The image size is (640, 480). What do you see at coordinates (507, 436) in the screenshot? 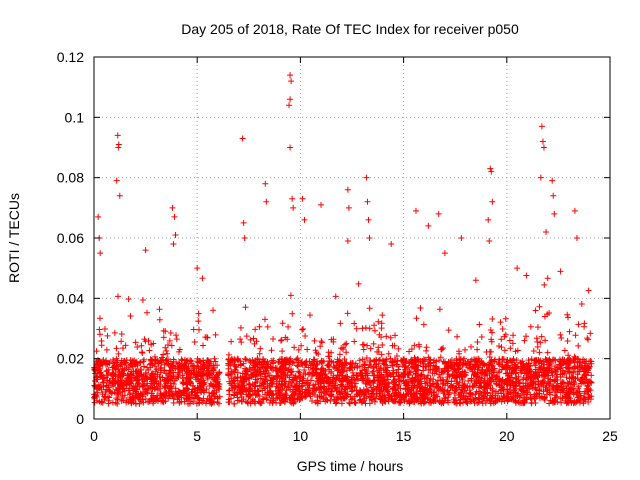
I see `x-tick-label: 20` at bounding box center [507, 436].